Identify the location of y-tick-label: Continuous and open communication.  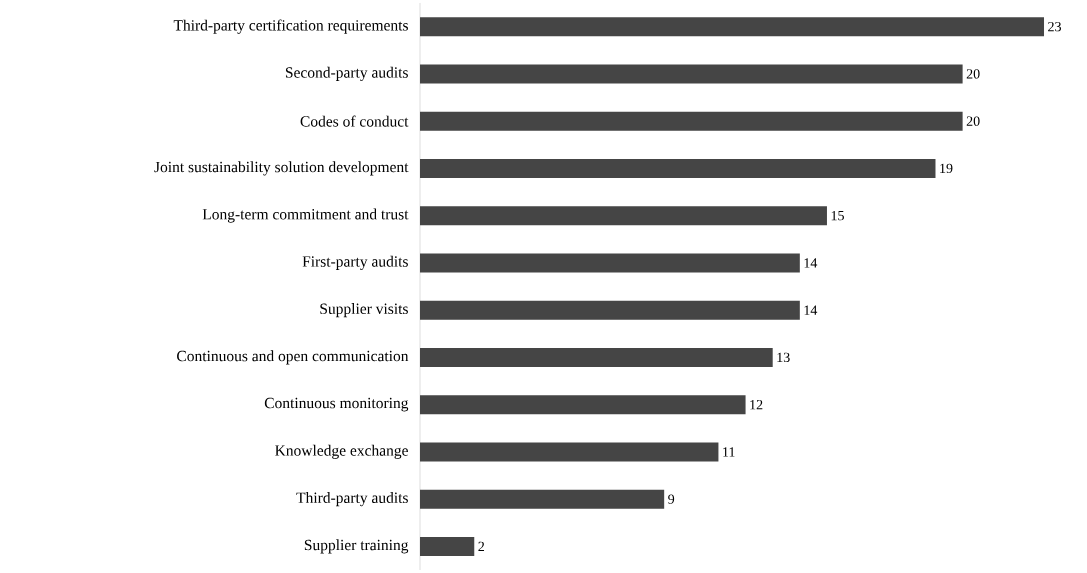
(293, 357).